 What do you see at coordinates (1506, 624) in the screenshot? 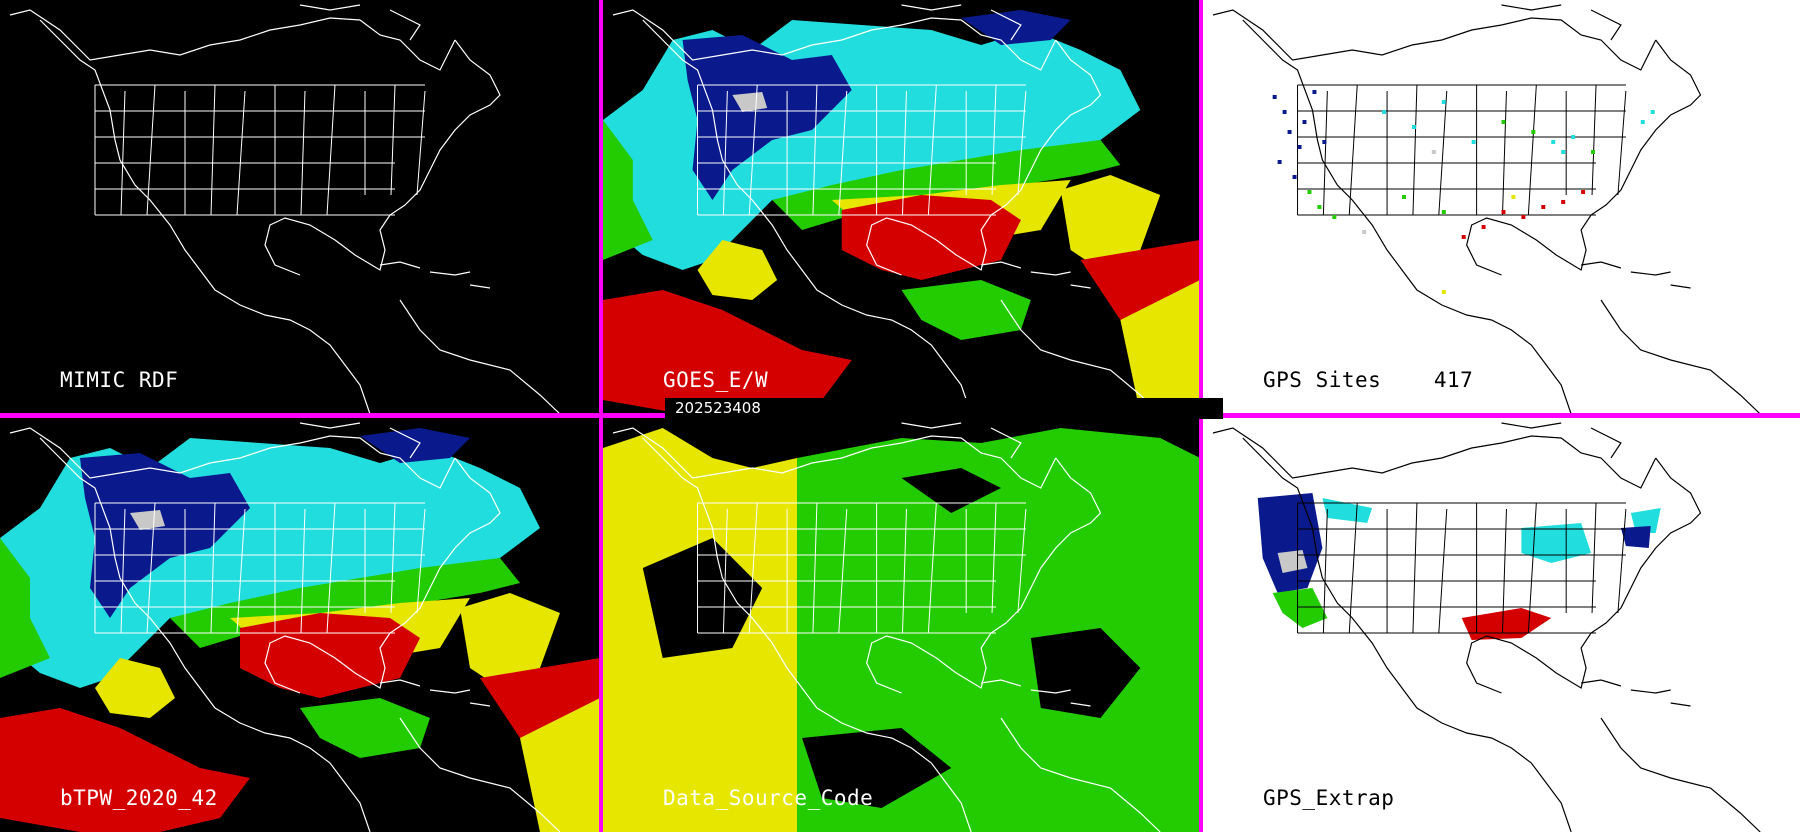
I see `extrap-red` at bounding box center [1506, 624].